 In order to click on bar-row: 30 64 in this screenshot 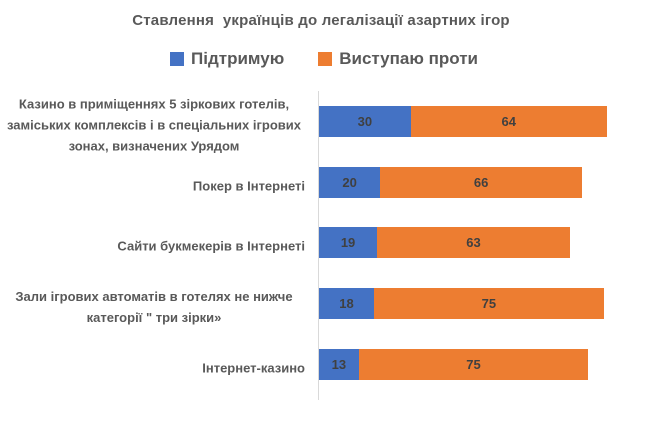, I will do `click(463, 121)`.